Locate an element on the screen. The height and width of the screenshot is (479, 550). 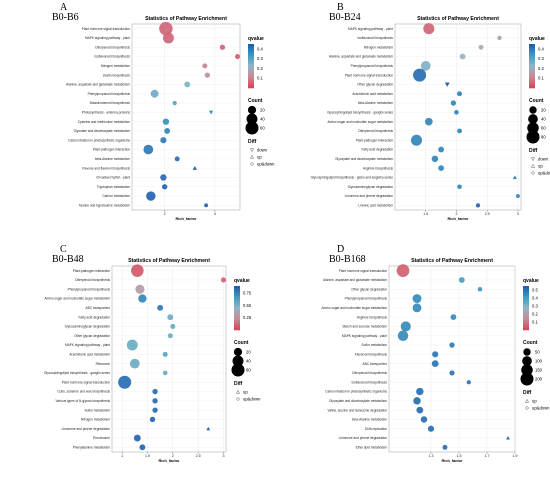
legend-diff-symbol-up is located at coordinates (238, 391).